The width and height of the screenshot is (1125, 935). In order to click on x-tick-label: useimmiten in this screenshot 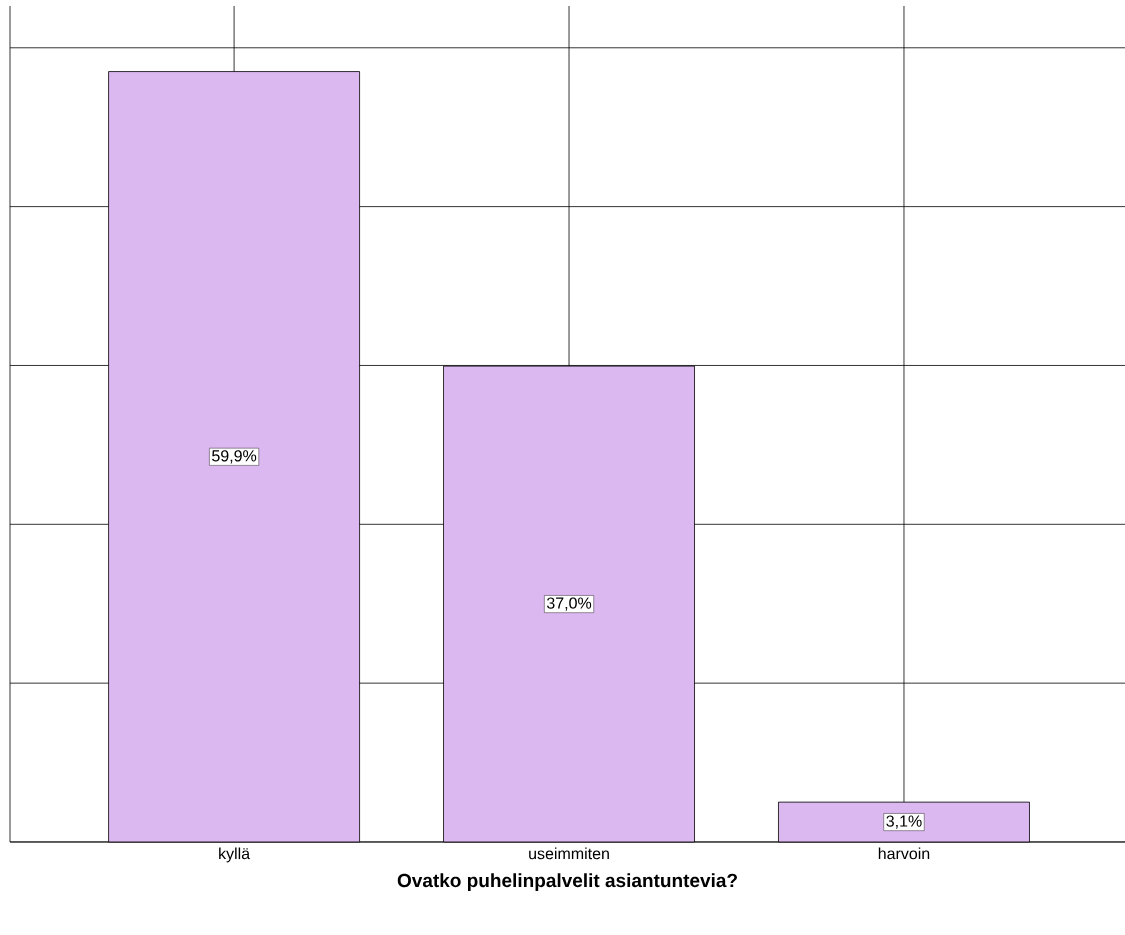, I will do `click(569, 853)`.